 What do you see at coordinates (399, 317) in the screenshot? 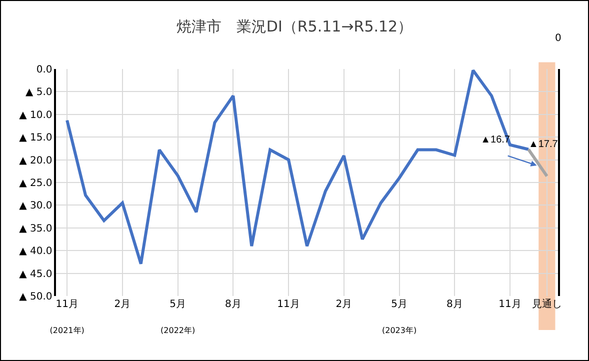
I see `category-label: 5月 (2023年)` at bounding box center [399, 317].